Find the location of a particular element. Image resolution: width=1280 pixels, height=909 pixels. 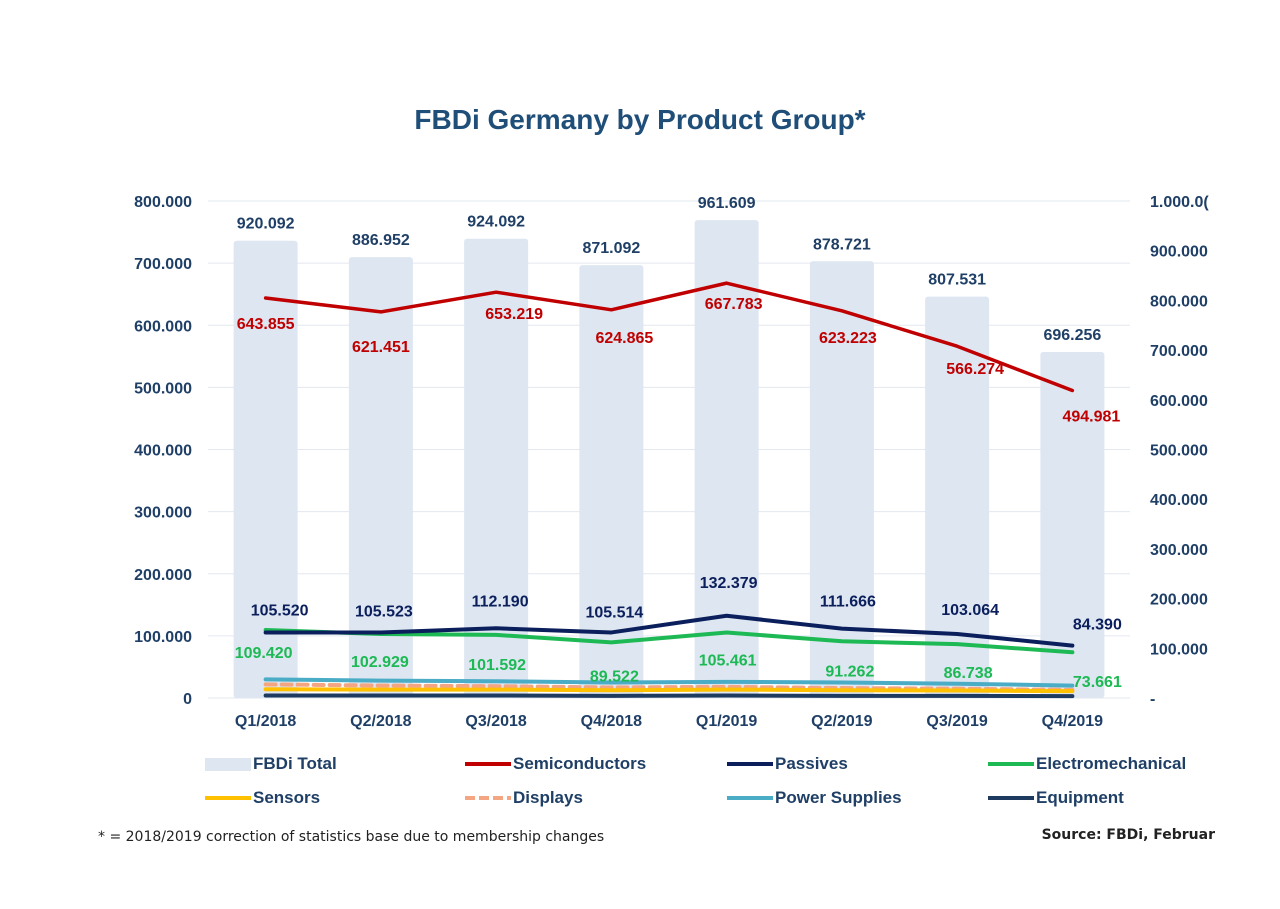

legend-item: FBDi Total is located at coordinates (271, 764).